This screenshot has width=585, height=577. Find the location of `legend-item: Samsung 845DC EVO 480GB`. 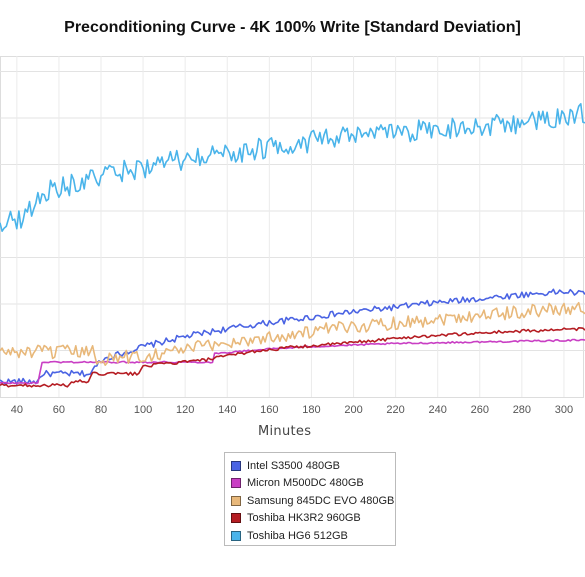

legend-item: Samsung 845DC EVO 480GB is located at coordinates (313, 501).